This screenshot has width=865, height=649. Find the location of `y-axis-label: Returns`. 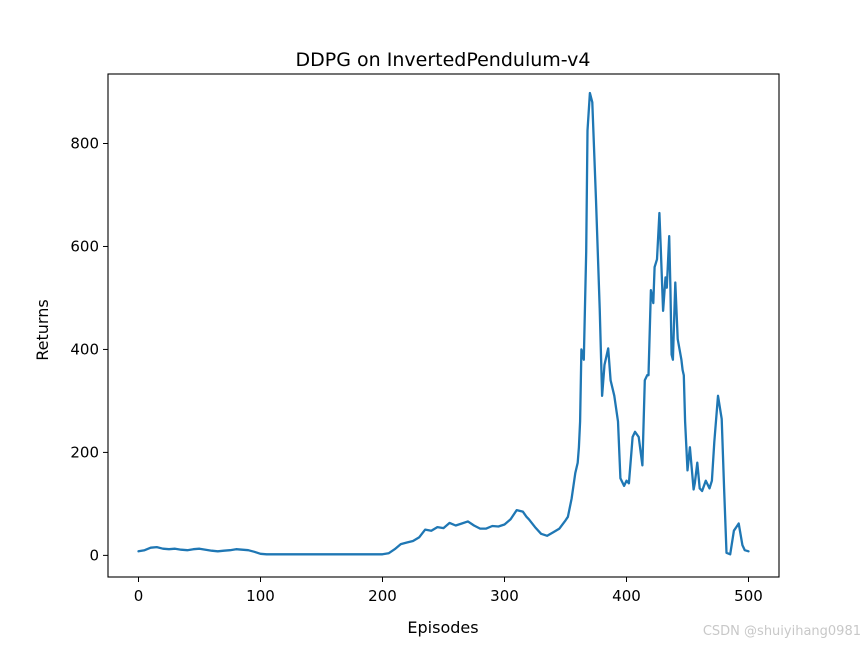

y-axis-label: Returns is located at coordinates (42, 329).